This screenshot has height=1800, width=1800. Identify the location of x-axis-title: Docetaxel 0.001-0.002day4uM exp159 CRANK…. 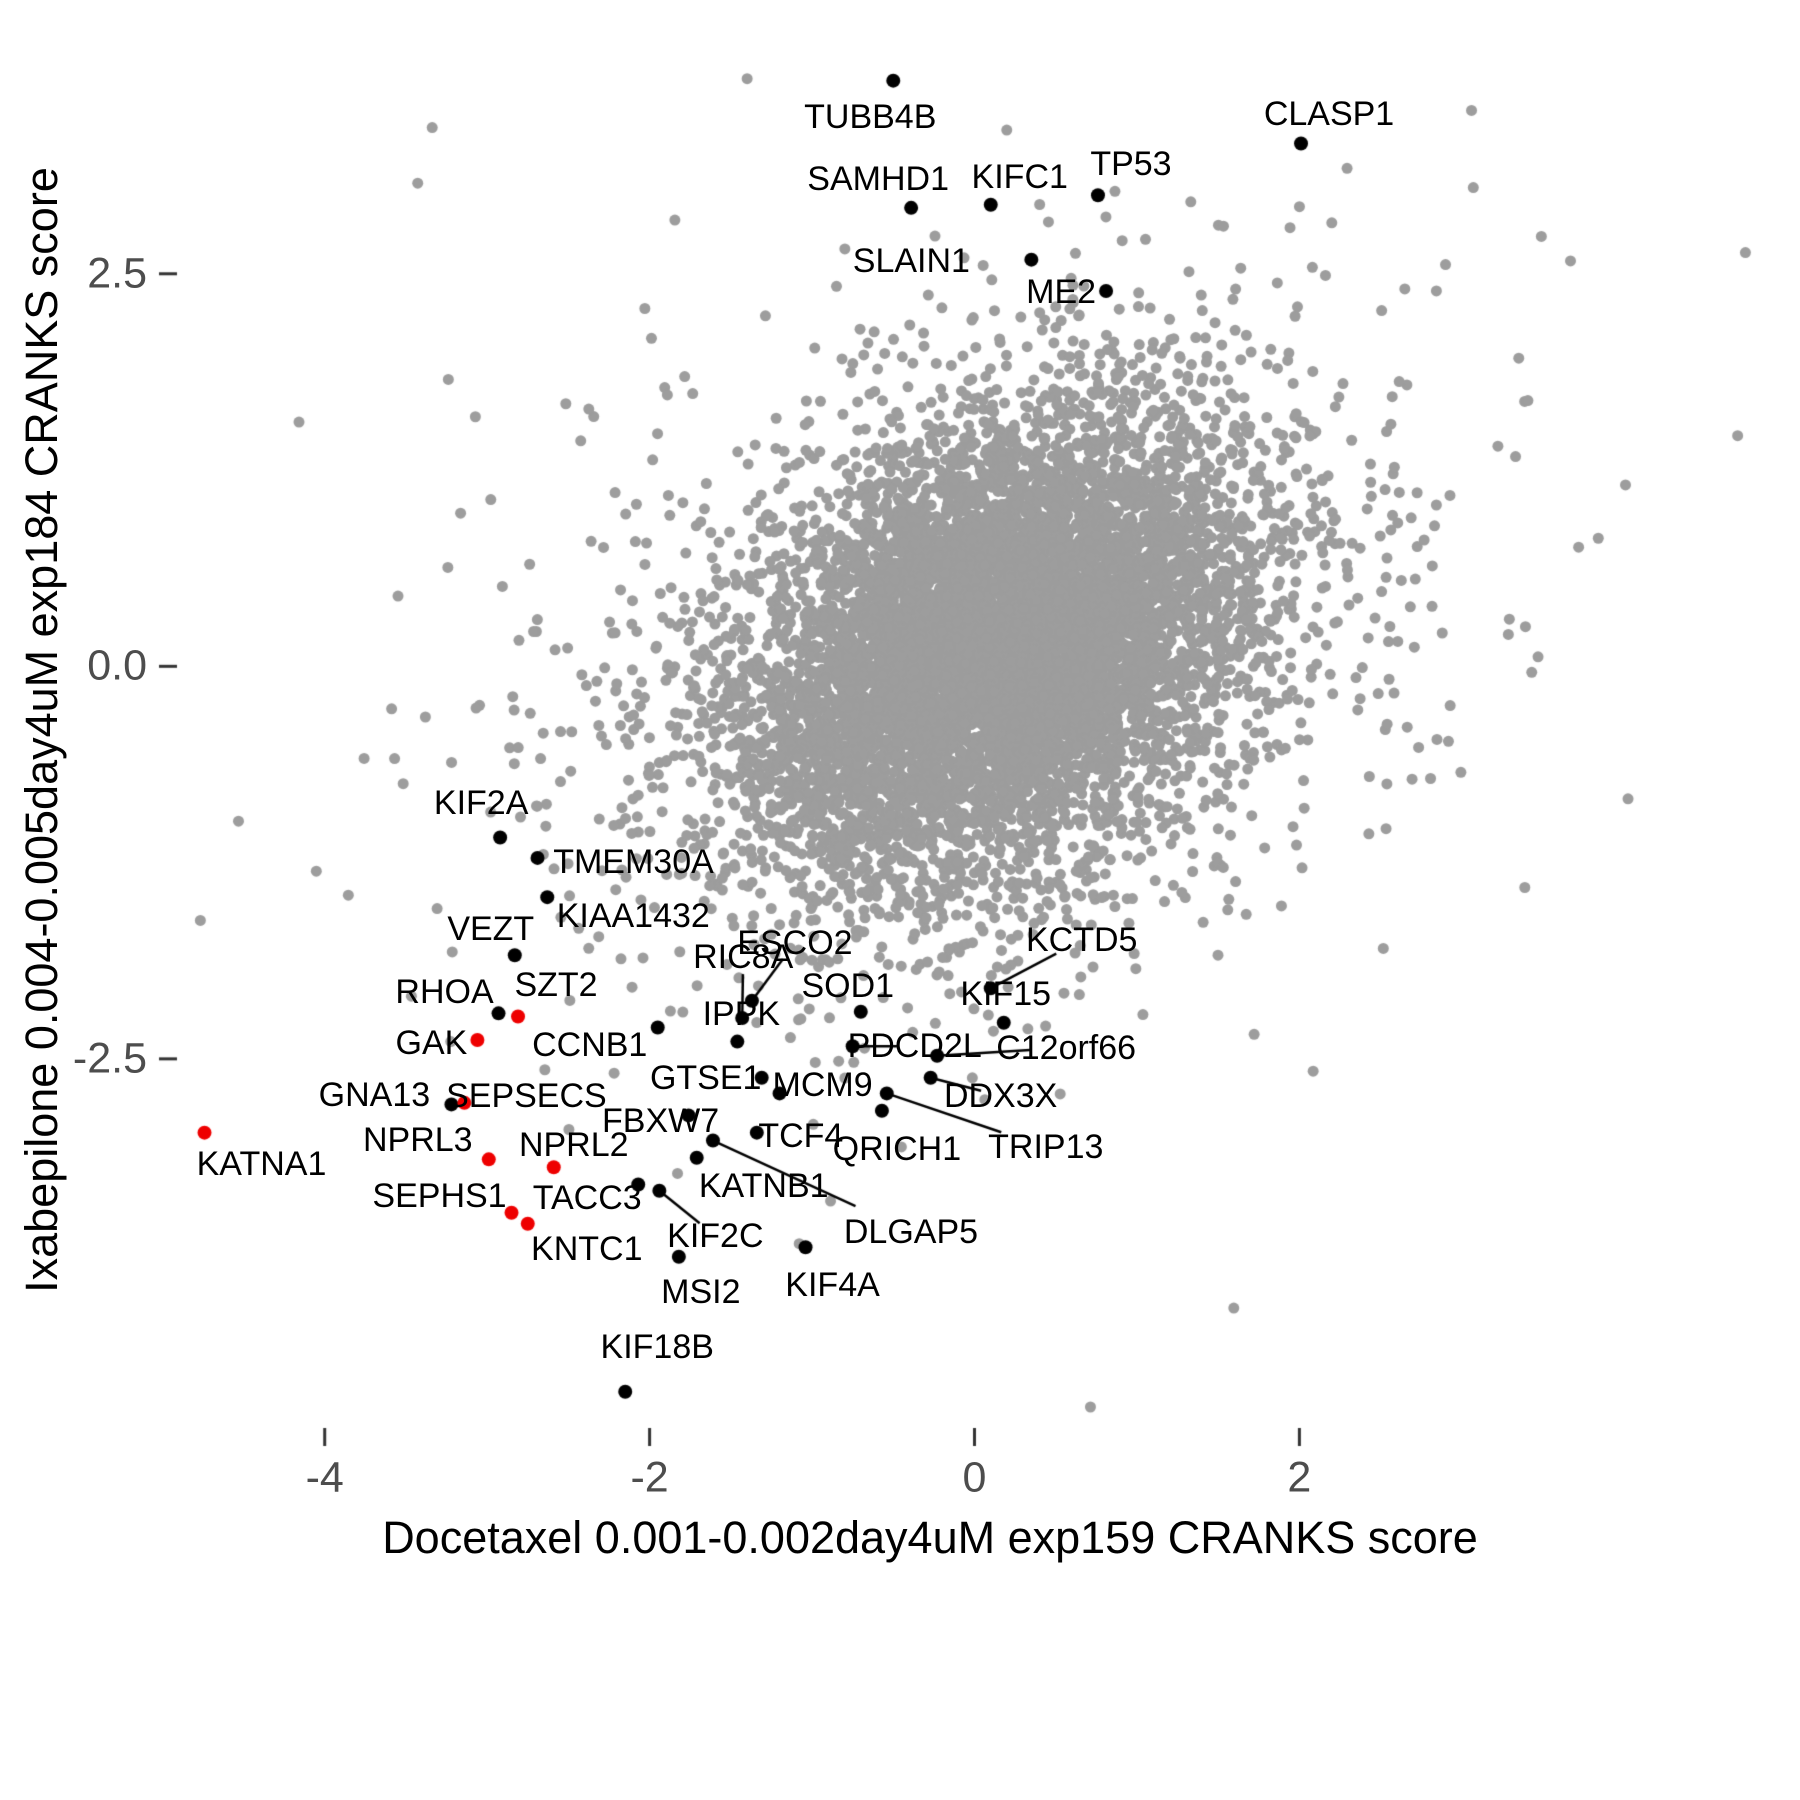
(930, 1537).